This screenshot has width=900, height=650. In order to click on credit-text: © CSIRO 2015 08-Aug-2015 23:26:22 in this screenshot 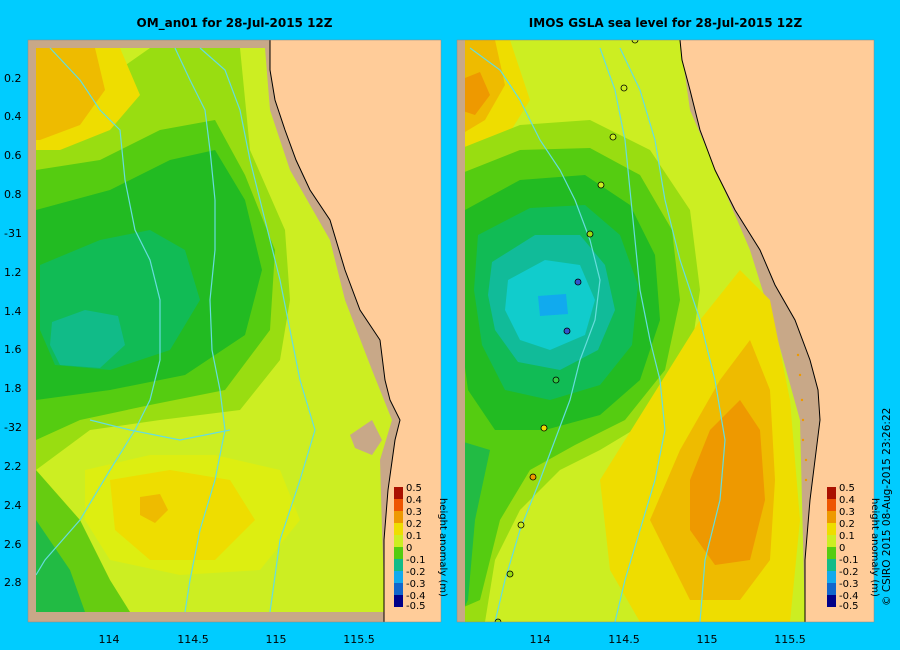, I will do `click(887, 507)`.